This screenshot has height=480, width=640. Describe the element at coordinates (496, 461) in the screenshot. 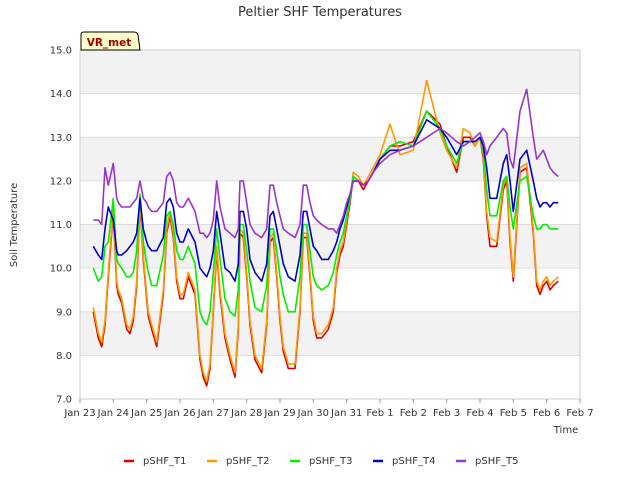

I see `legend-label: pSHF_T5` at that location.